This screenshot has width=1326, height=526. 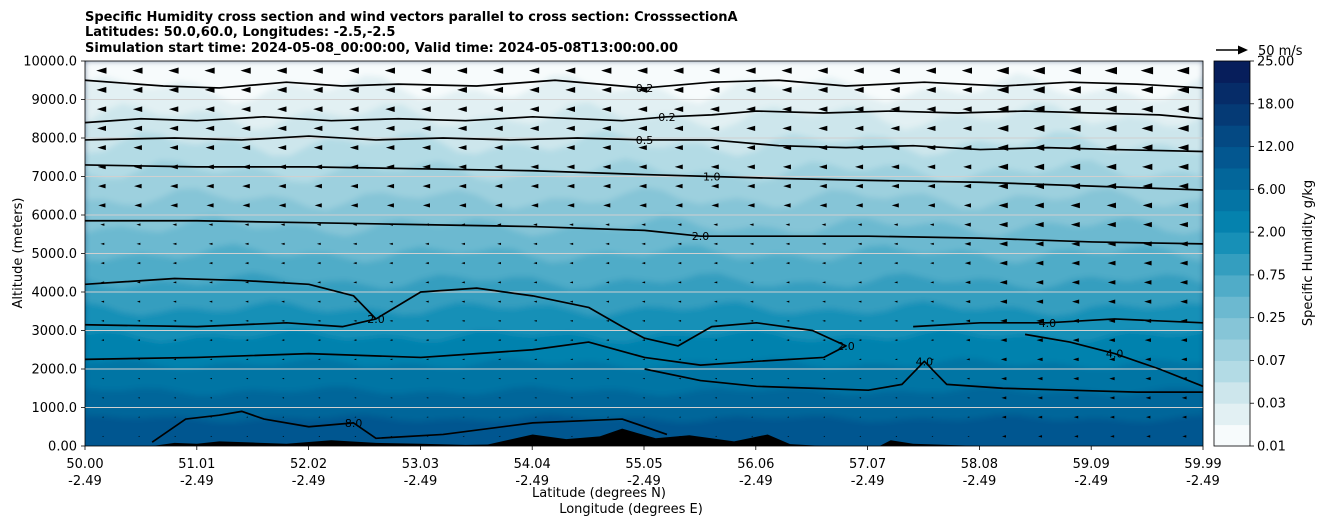 I want to click on x-tick-label-lat: 52.02, so click(x=308, y=464).